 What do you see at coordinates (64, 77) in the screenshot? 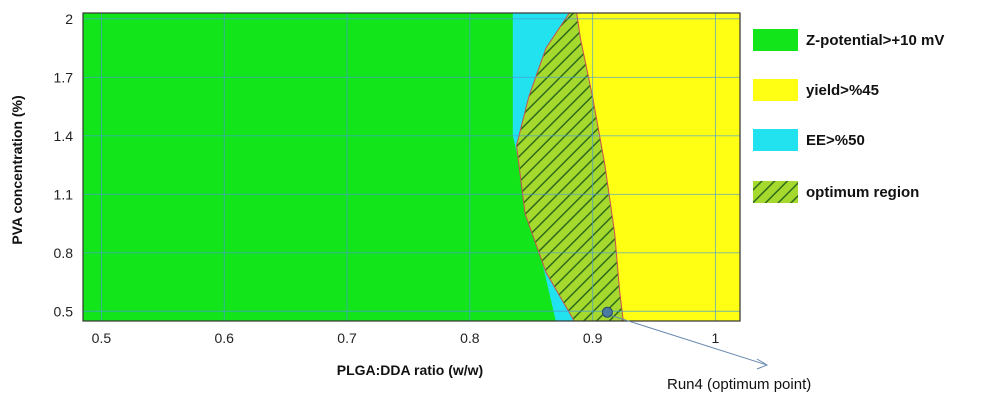
I see `y-tick-label: 1.7` at bounding box center [64, 77].